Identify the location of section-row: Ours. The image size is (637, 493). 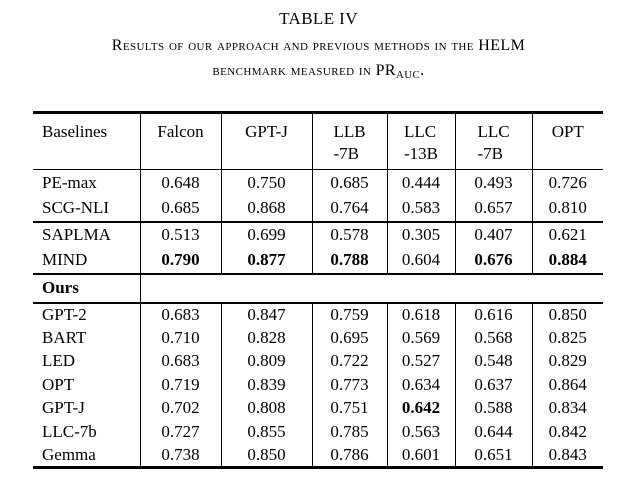
(318, 288).